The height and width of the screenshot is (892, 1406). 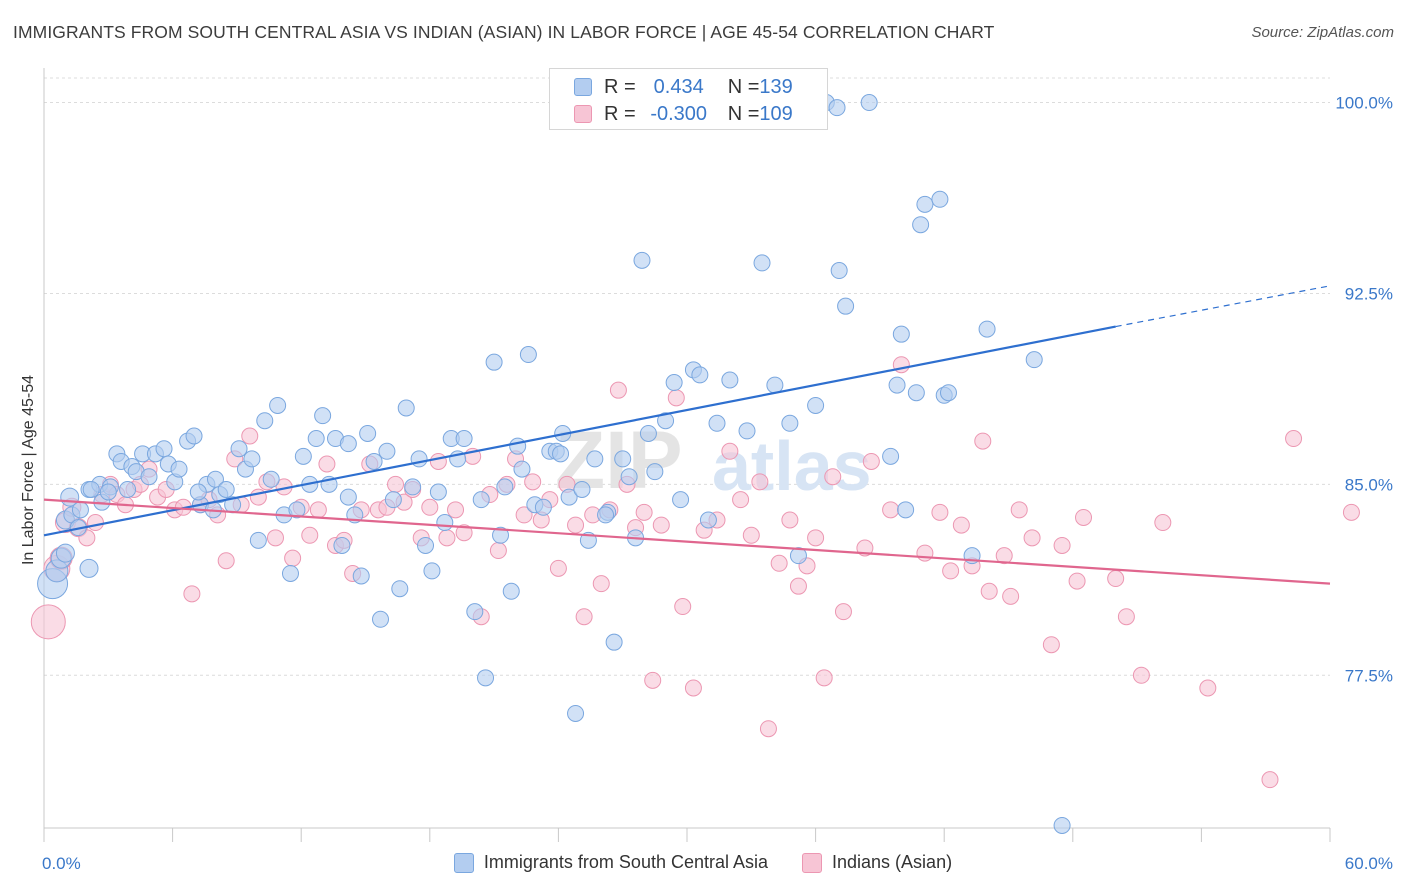 I want to click on legend-item-indians: Indians (Asian), so click(x=877, y=862).